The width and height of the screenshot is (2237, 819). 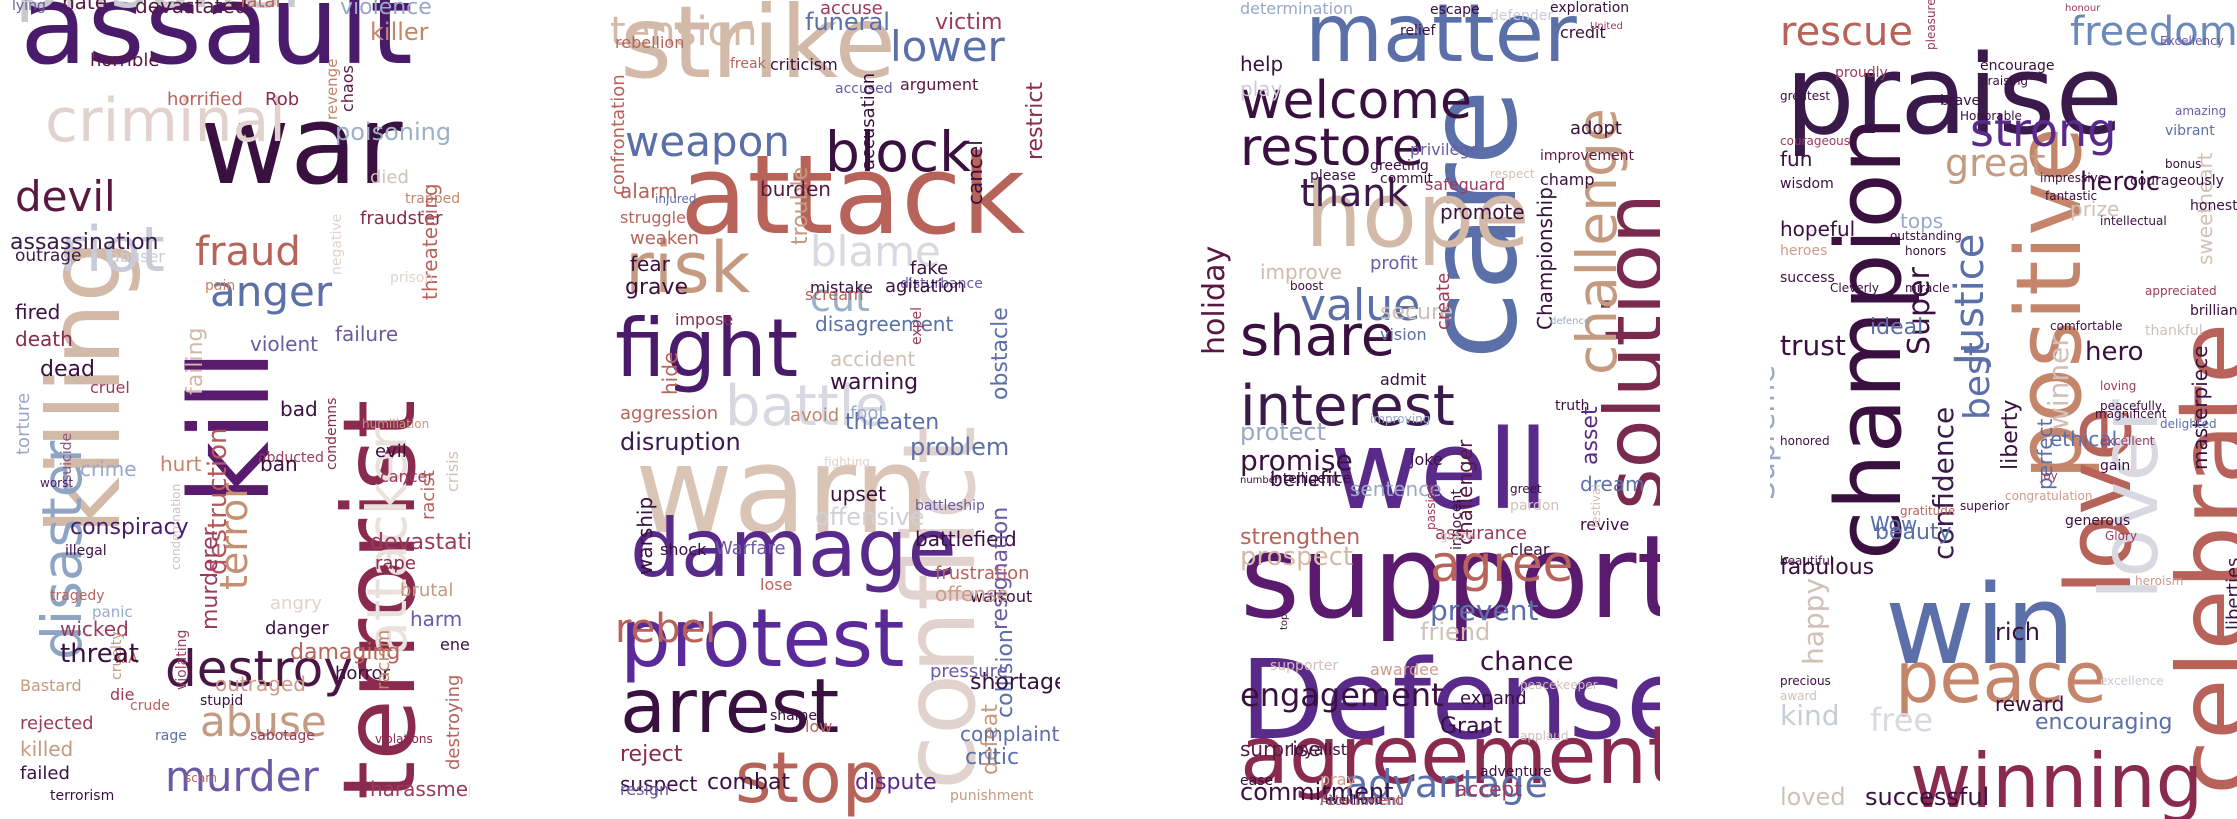 I want to click on word: punishment, so click(x=992, y=795).